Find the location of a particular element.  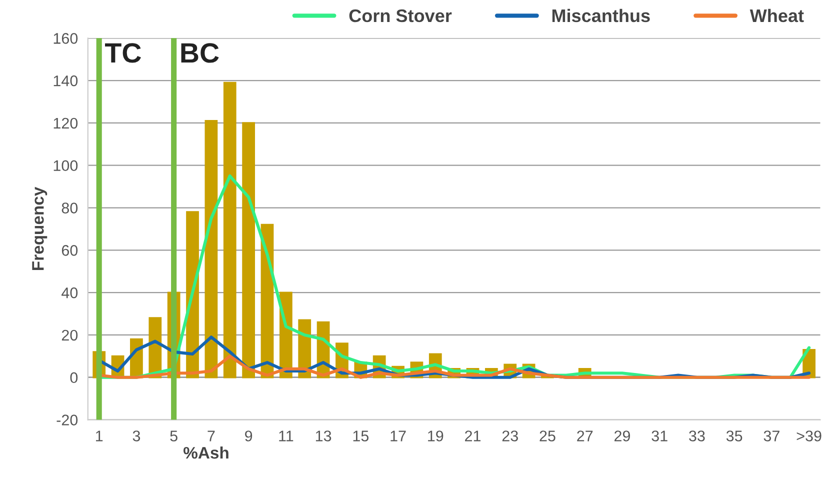

x-tick-label: 27 is located at coordinates (585, 436).